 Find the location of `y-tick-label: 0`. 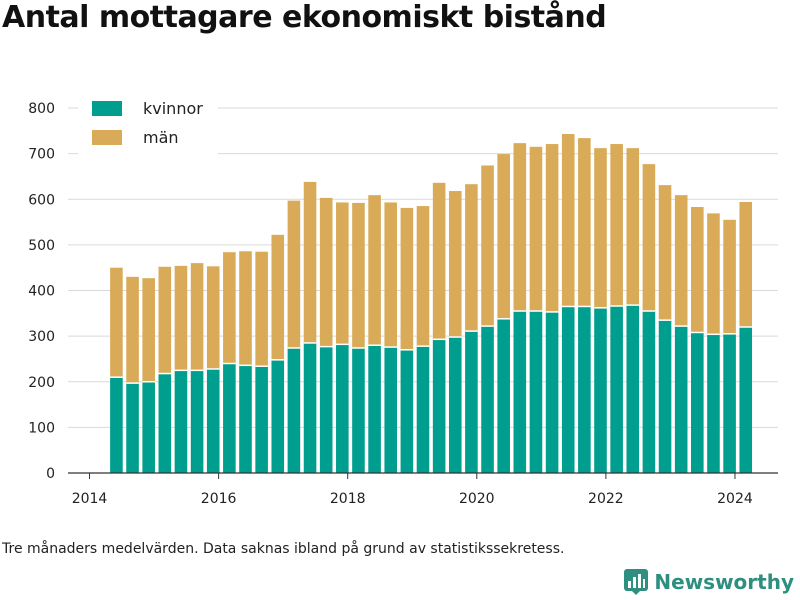

y-tick-label: 0 is located at coordinates (50, 474).